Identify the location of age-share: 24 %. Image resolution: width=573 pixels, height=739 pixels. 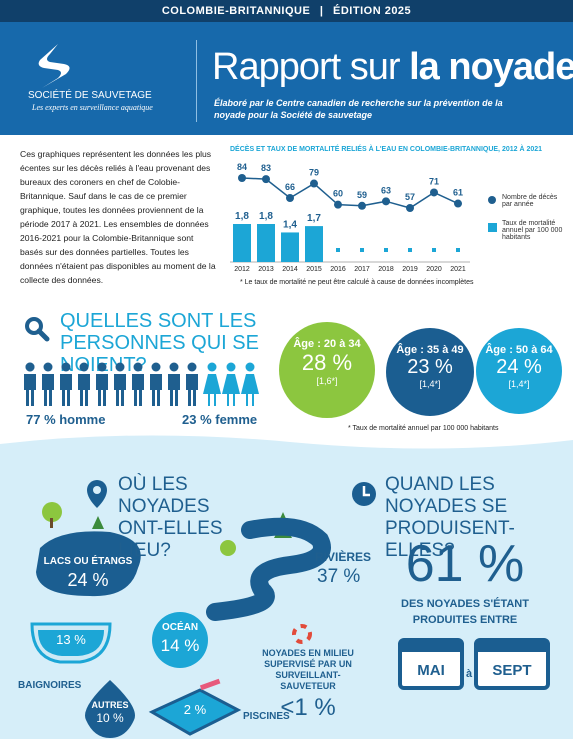
(519, 367).